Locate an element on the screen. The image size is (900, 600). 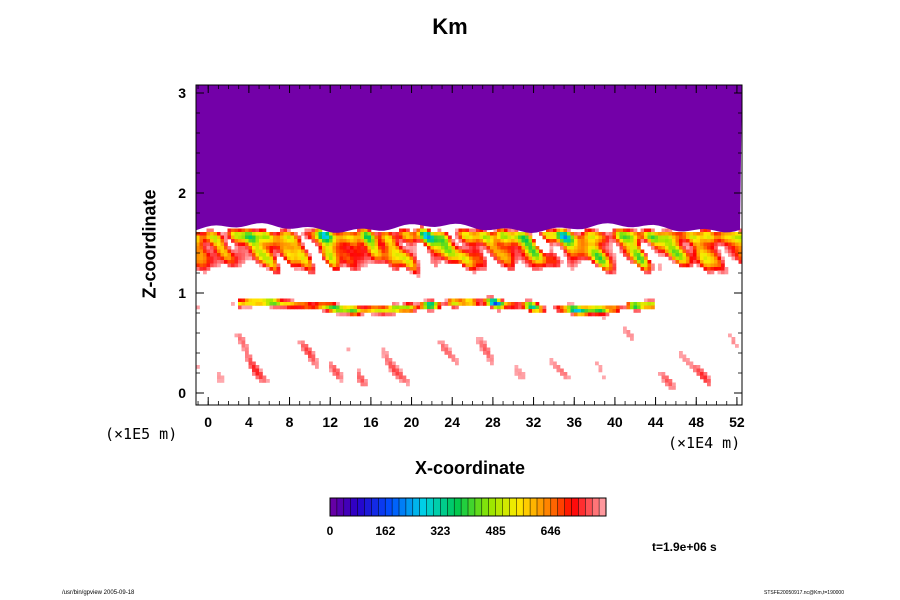
x-tick-label: 0 is located at coordinates (208, 422).